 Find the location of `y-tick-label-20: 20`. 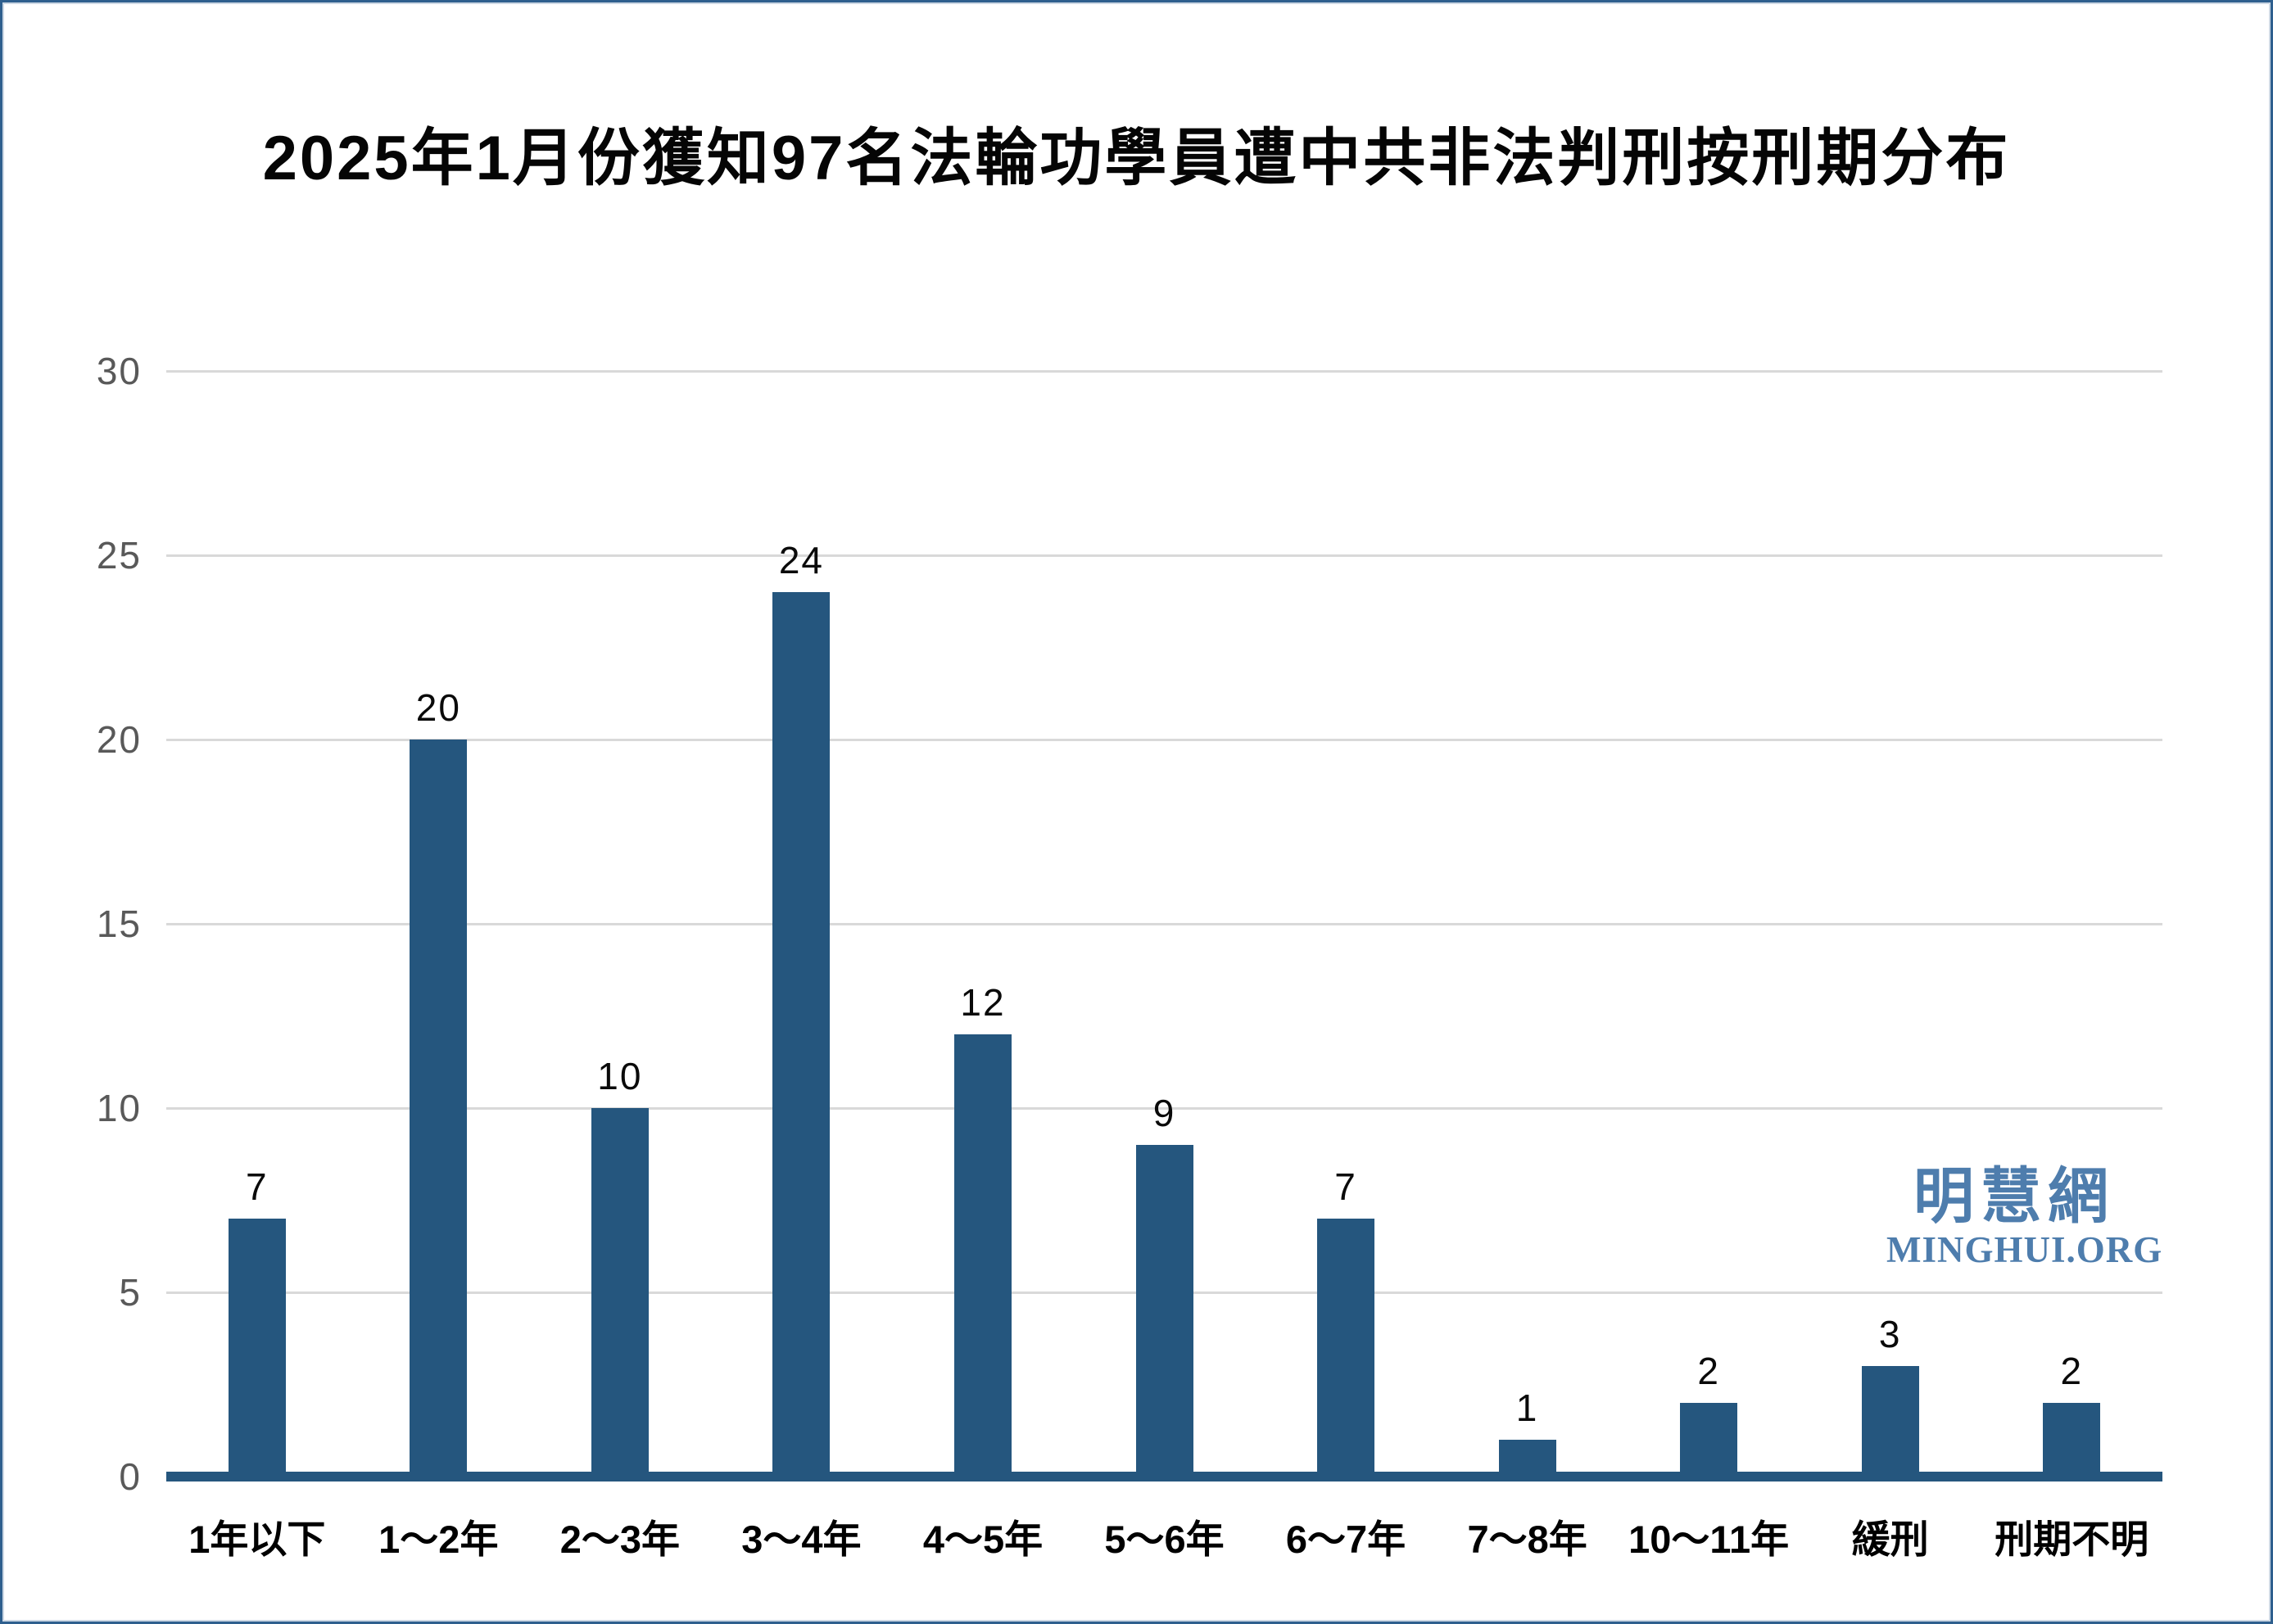

y-tick-label-20: 20 is located at coordinates (119, 739).